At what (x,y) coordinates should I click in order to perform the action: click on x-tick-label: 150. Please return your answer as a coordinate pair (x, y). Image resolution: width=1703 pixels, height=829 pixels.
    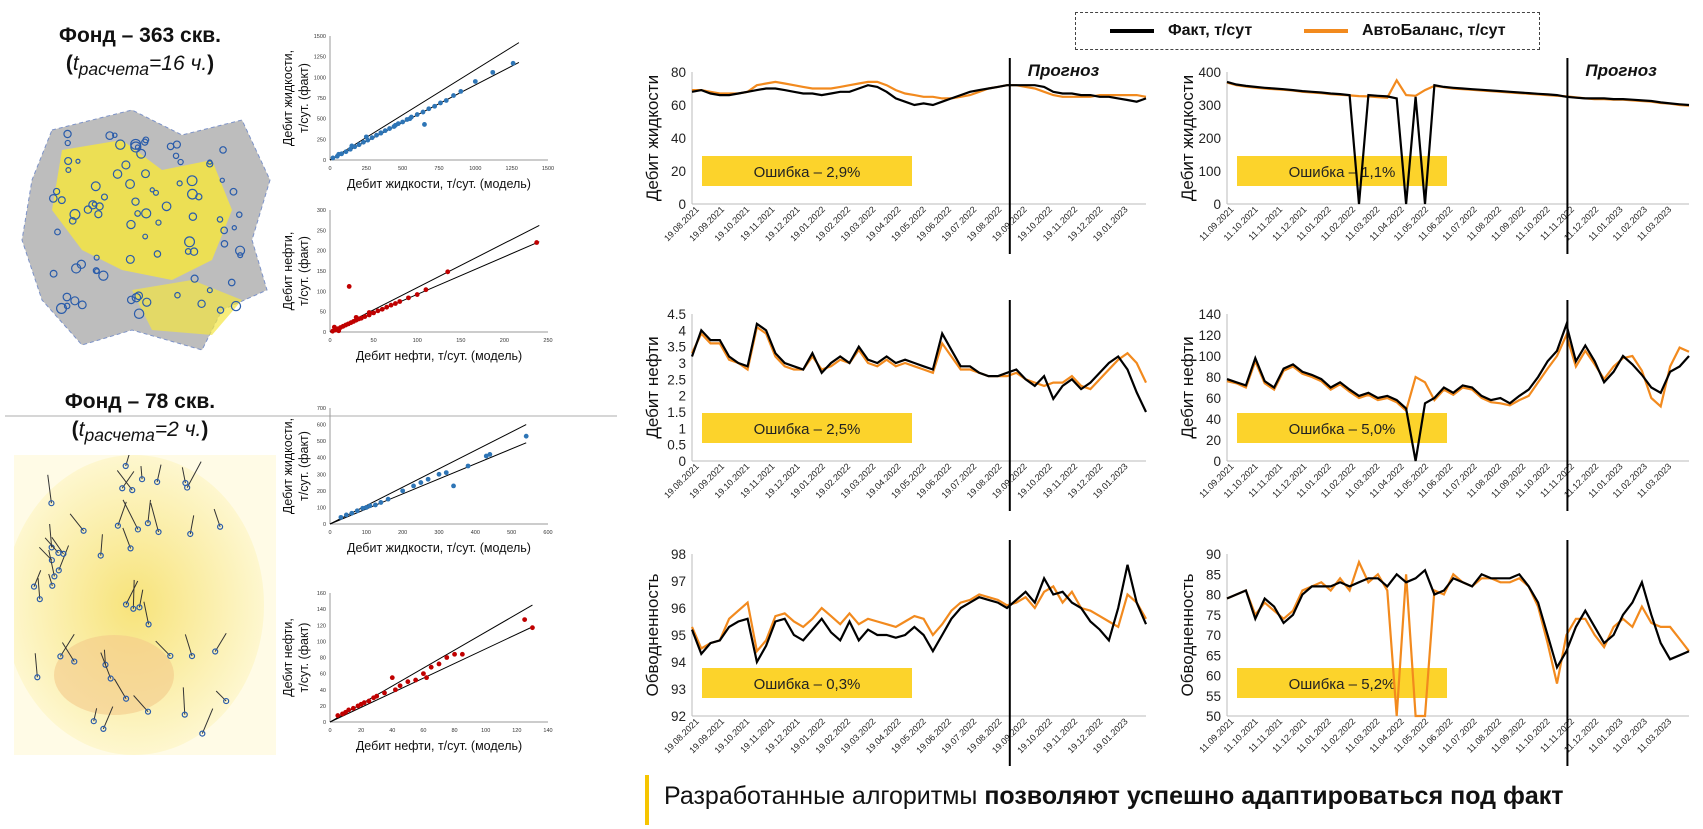
    Looking at the image, I should click on (460, 341).